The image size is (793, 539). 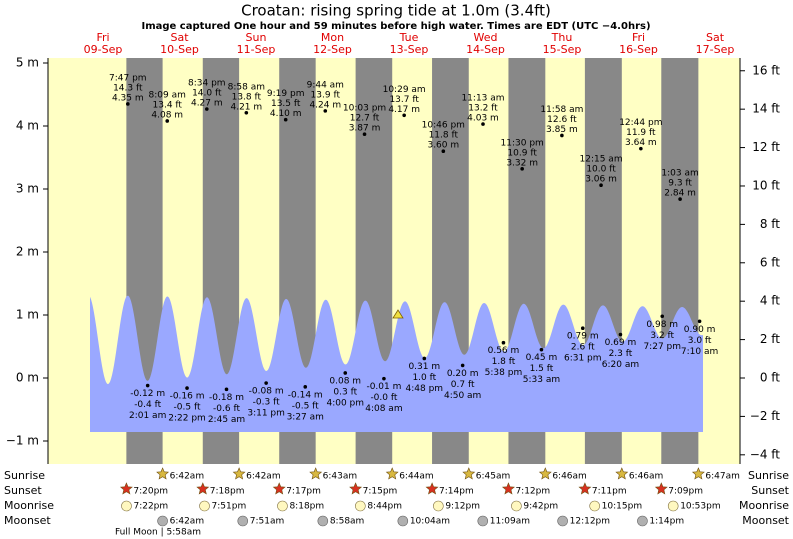 What do you see at coordinates (532, 492) in the screenshot?
I see `sunset-time: 7:12pm` at bounding box center [532, 492].